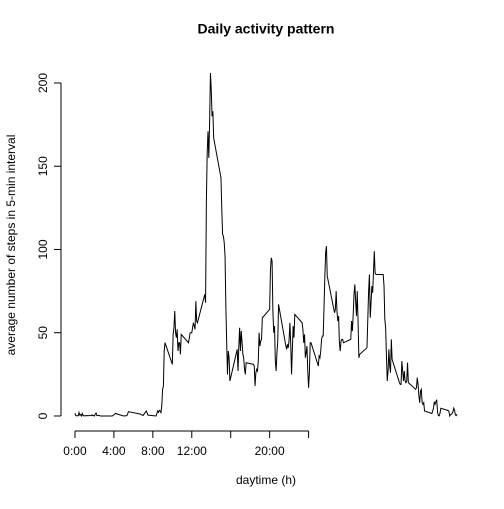  I want to click on y-tick-label: 200, so click(43, 83).